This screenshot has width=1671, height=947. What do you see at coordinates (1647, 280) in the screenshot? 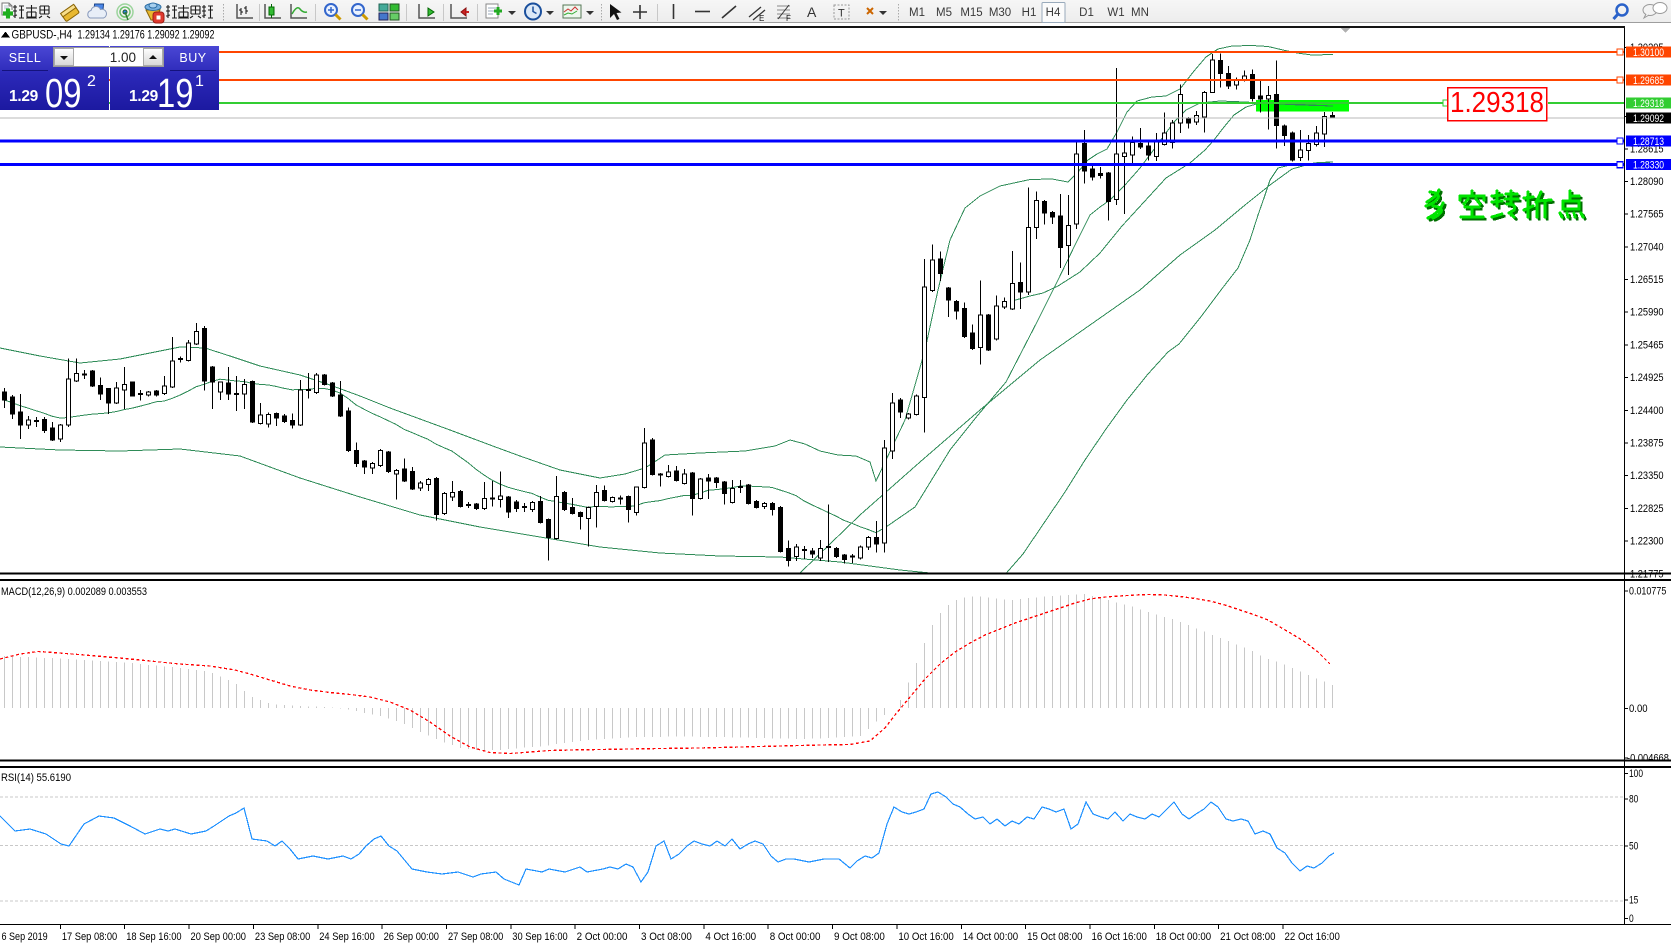
I see `svg-text: 1.26515` at bounding box center [1647, 280].